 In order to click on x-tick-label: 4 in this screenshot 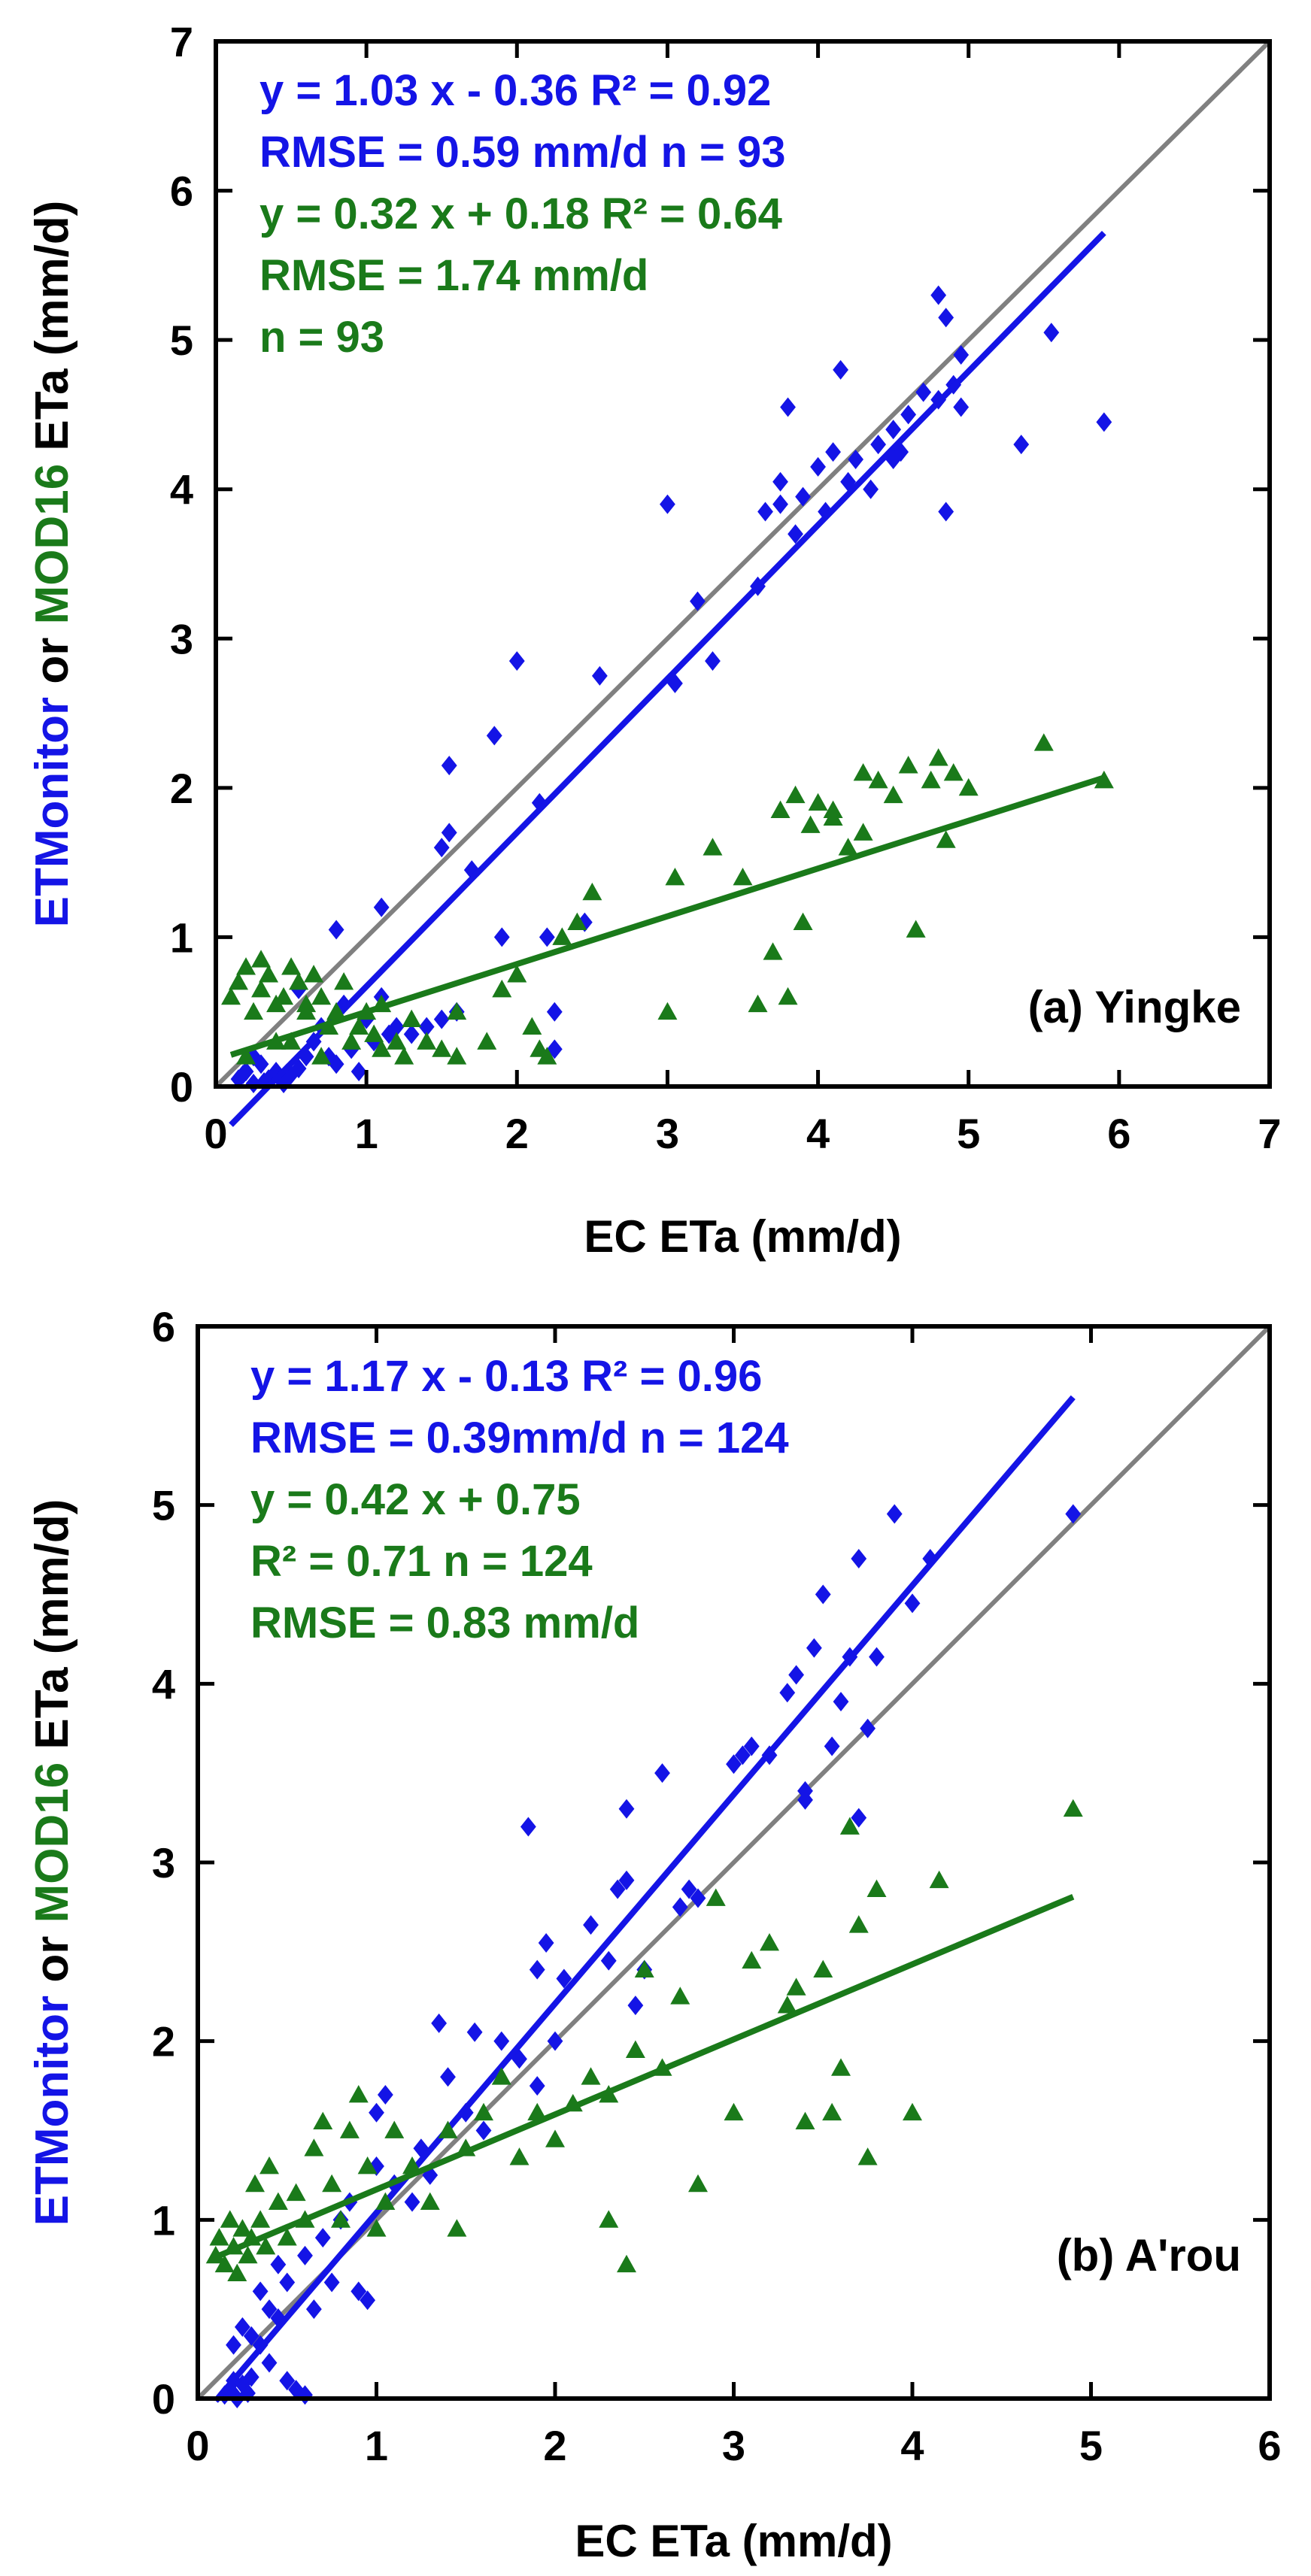, I will do `click(818, 1133)`.